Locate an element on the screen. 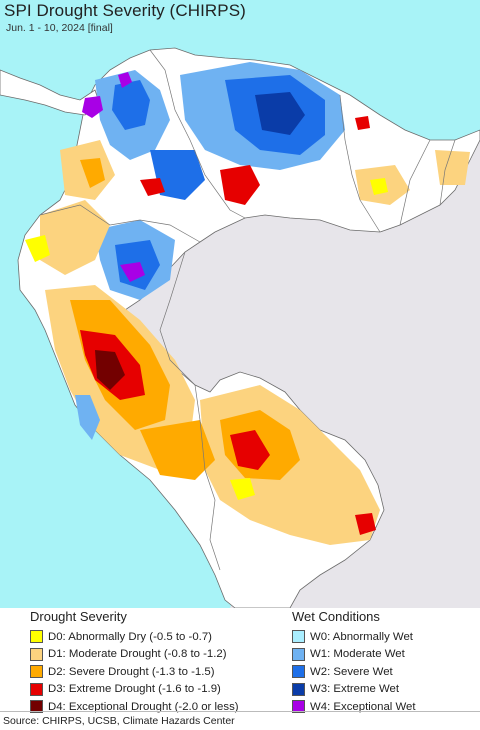  wet-w4-colombia is located at coordinates (92, 107).